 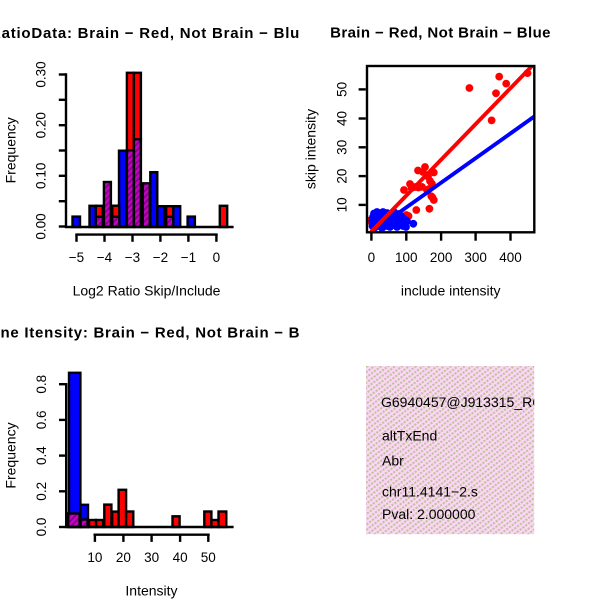 I want to click on svg-text: 0.20, so click(x=41, y=125).